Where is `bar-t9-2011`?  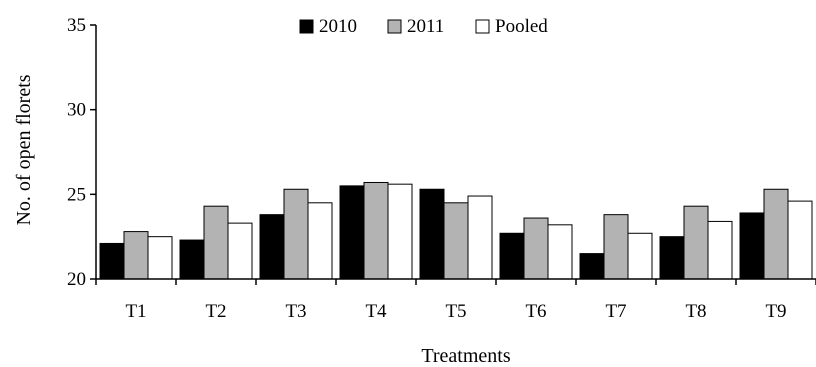 bar-t9-2011 is located at coordinates (776, 234).